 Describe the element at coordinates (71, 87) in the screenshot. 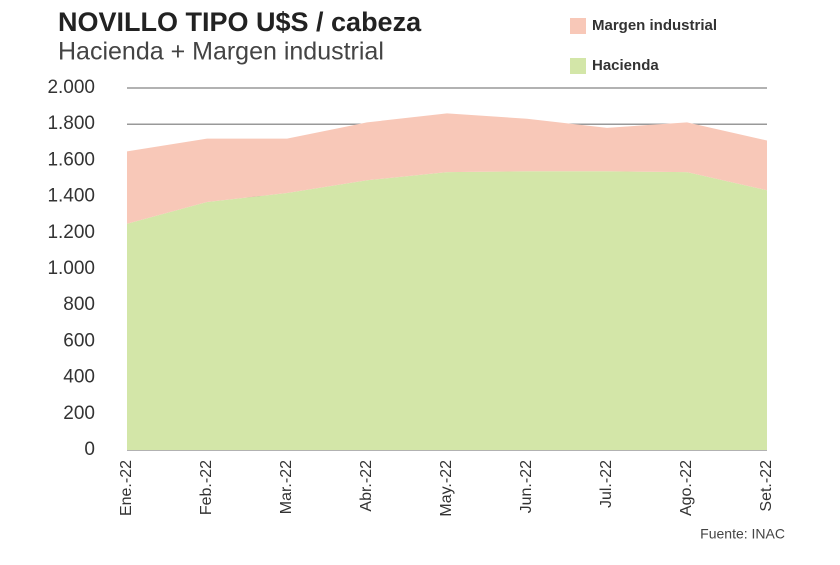

I see `y-tick-label: 2.000` at that location.